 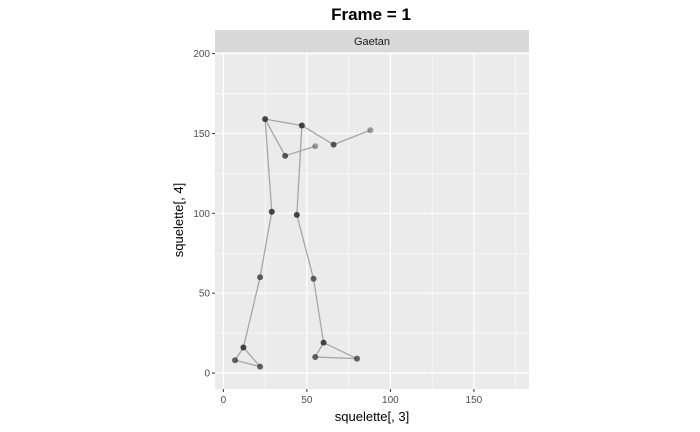 What do you see at coordinates (333, 144) in the screenshot?
I see `joint-point-right-elbow` at bounding box center [333, 144].